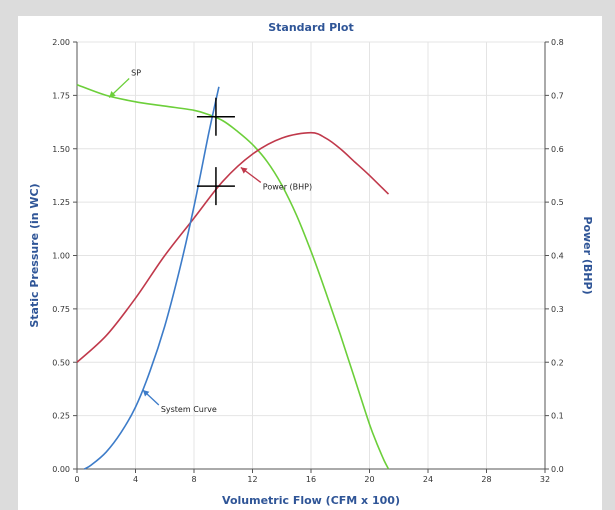  What do you see at coordinates (311, 479) in the screenshot?
I see `x-tick-label: 16` at bounding box center [311, 479].